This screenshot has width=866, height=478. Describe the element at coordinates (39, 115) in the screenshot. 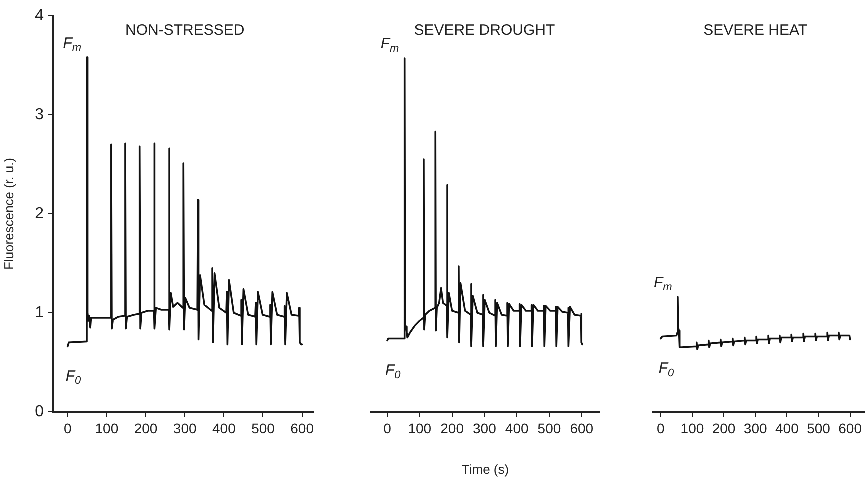

I see `y-tick-label: 3` at that location.